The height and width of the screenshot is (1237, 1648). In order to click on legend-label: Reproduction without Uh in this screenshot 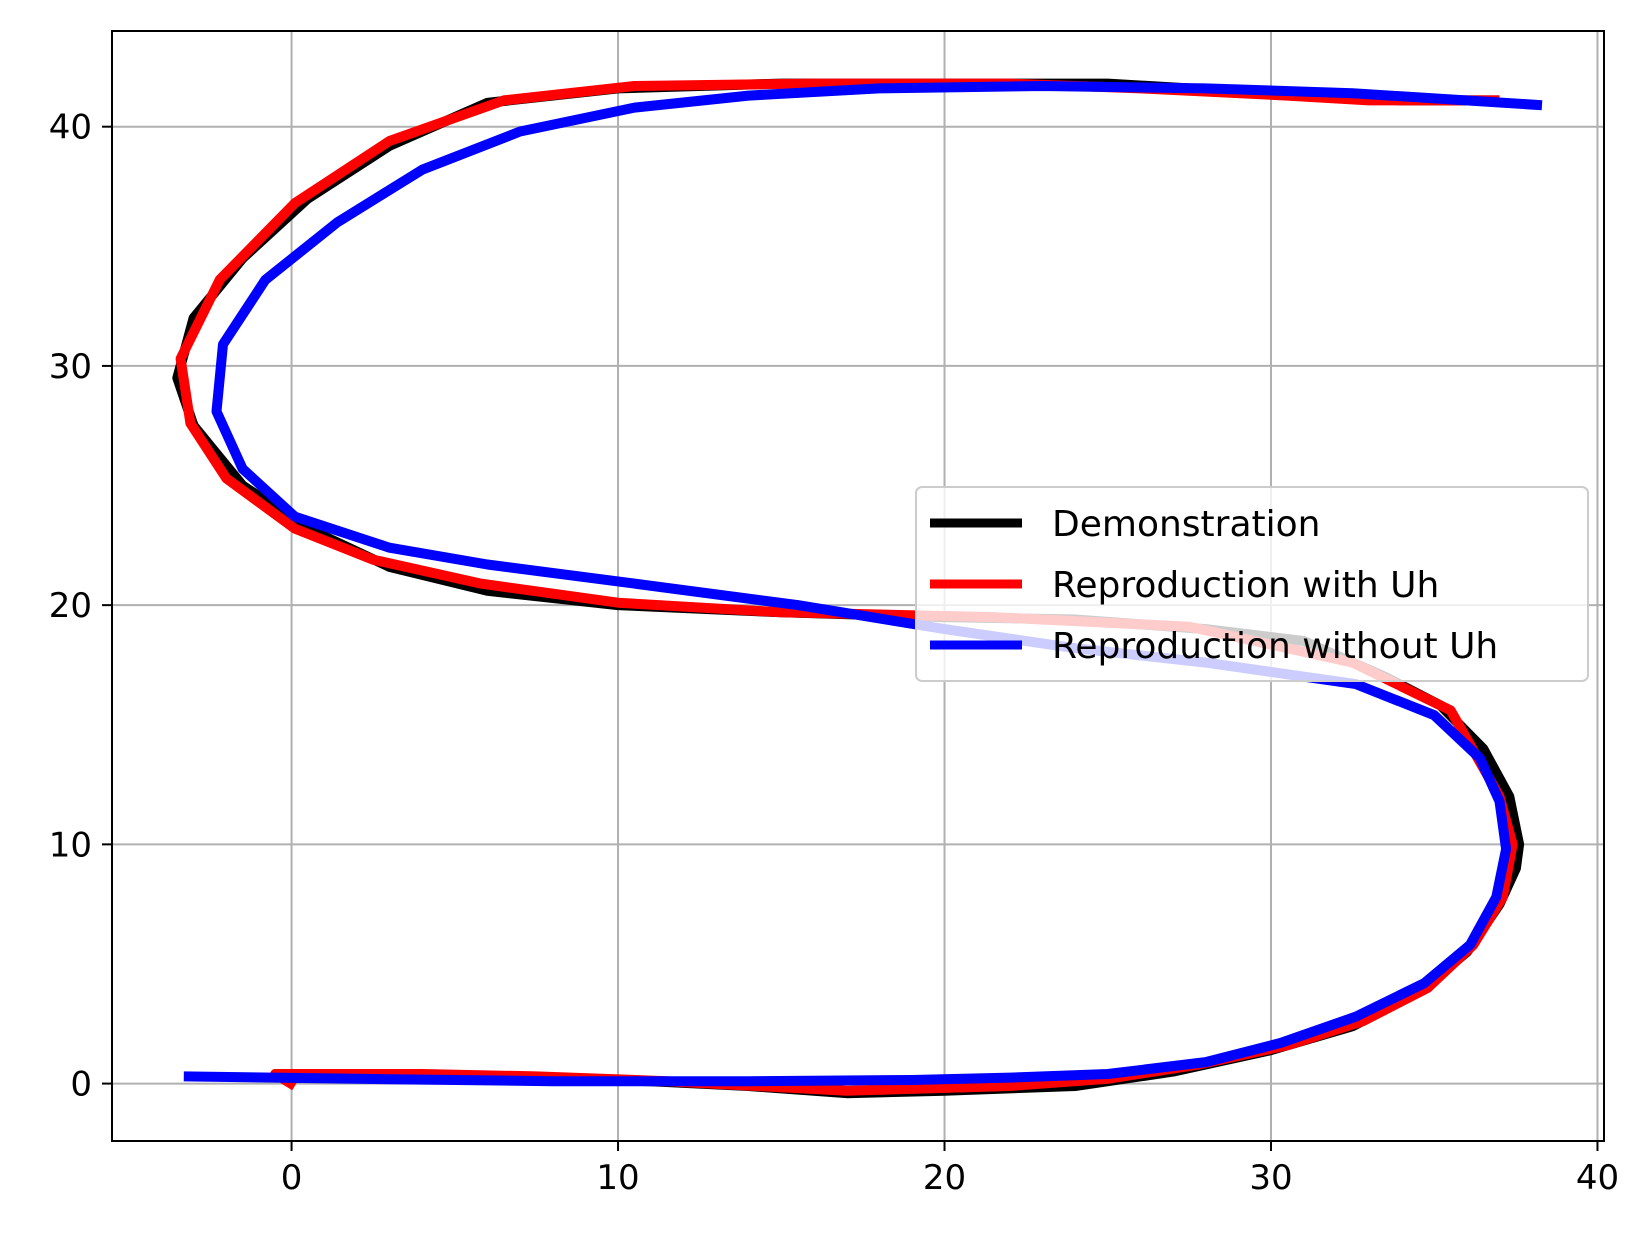, I will do `click(1275, 646)`.